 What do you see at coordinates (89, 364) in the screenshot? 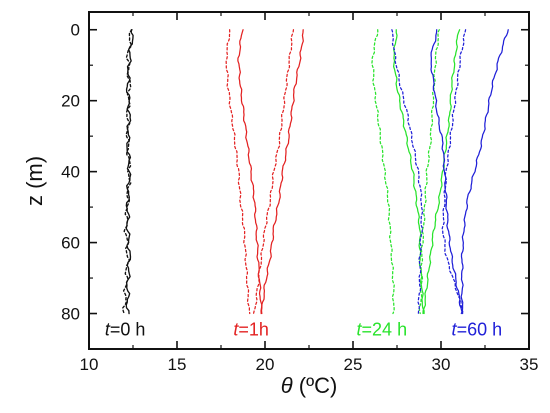
I see `x-tick-label: 10` at bounding box center [89, 364].